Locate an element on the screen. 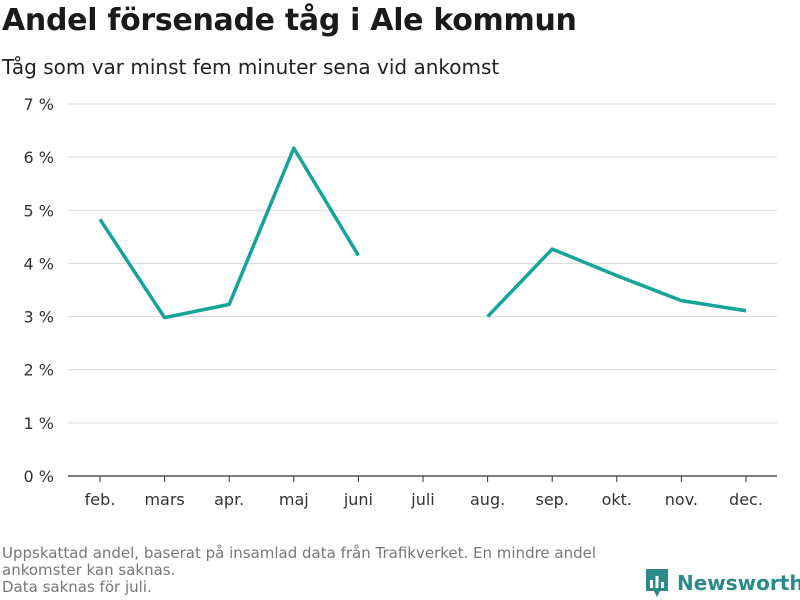 The height and width of the screenshot is (600, 800). footnote-line-2: ankomster kan saknas. is located at coordinates (89, 570).